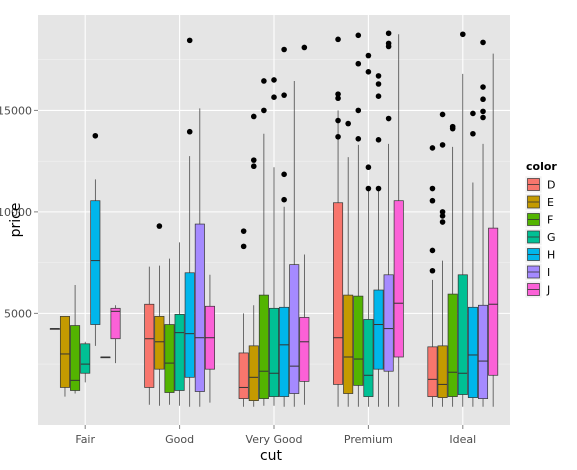 The image size is (577, 470). What do you see at coordinates (271, 456) in the screenshot?
I see `x-axis-title: cut` at bounding box center [271, 456].